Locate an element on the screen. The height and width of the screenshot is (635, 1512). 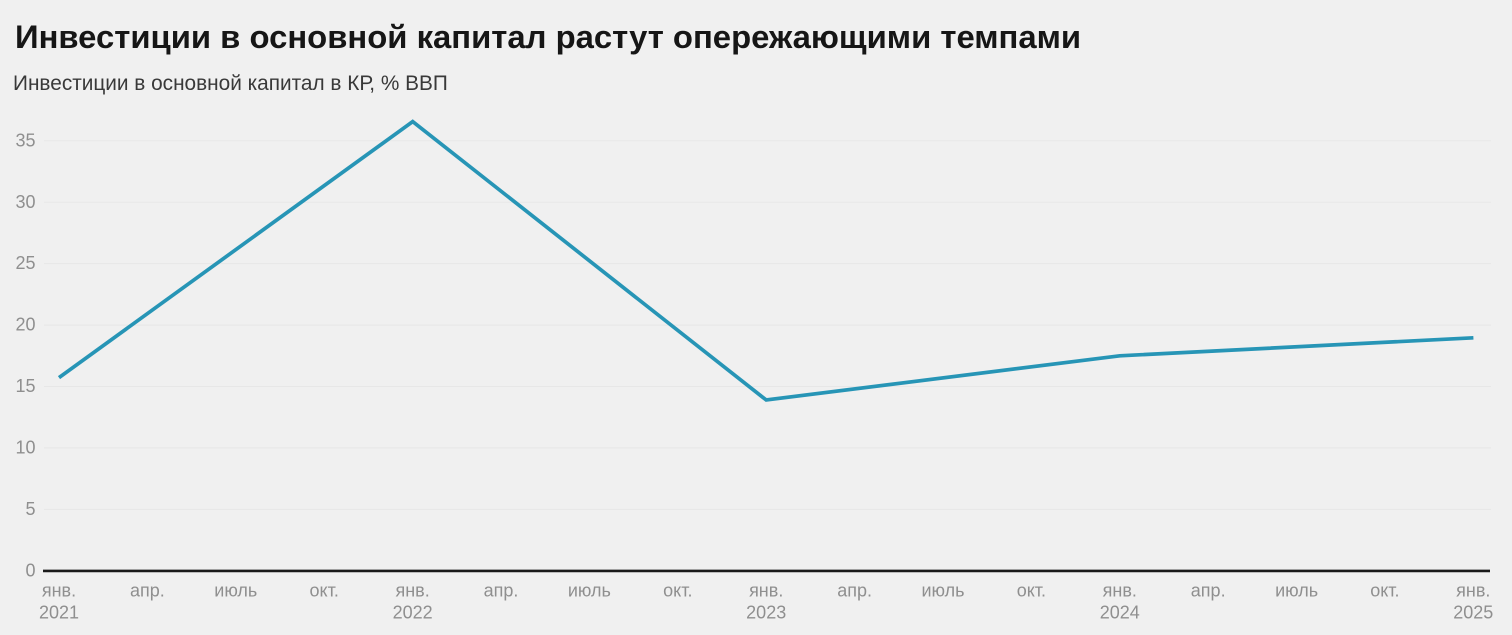
svg-text: 30 is located at coordinates (25, 202).